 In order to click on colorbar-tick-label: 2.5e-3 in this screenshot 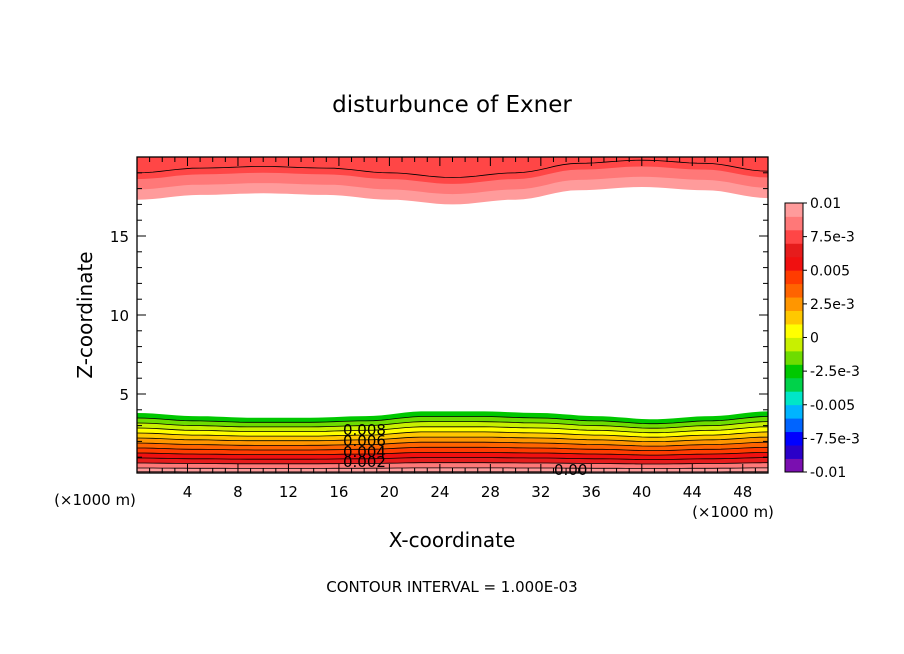, I will do `click(832, 305)`.